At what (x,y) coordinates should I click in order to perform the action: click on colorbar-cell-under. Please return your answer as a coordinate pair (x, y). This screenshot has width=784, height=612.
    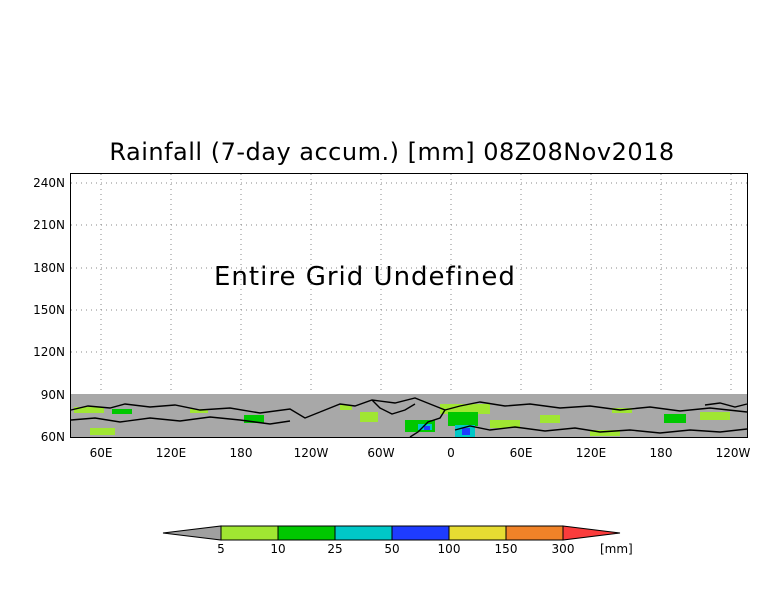
    Looking at the image, I should click on (192, 533).